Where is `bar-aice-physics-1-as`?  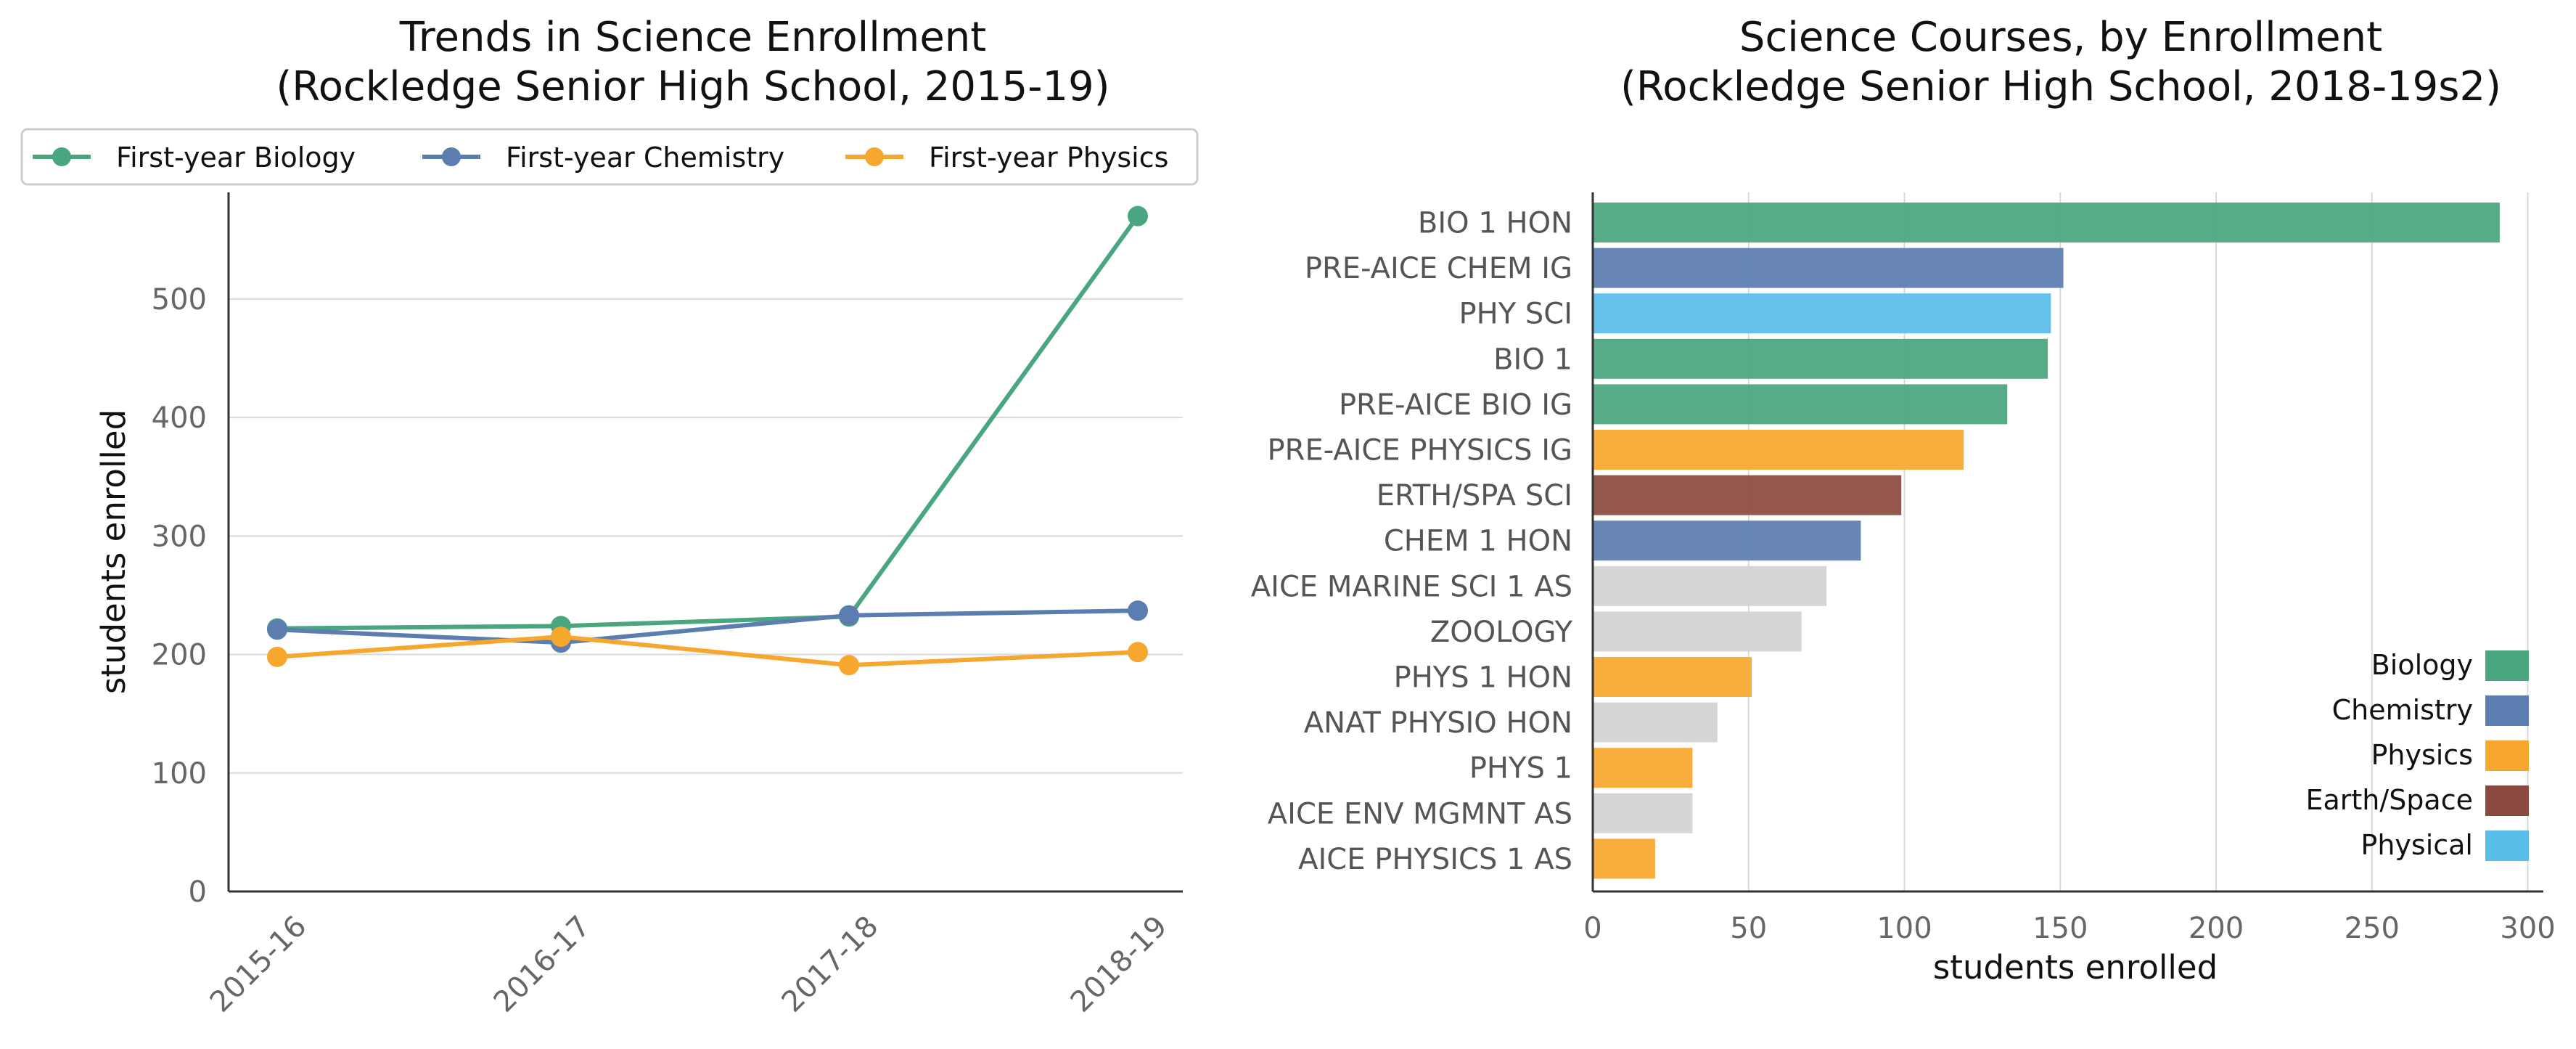
bar-aice-physics-1-as is located at coordinates (1624, 858).